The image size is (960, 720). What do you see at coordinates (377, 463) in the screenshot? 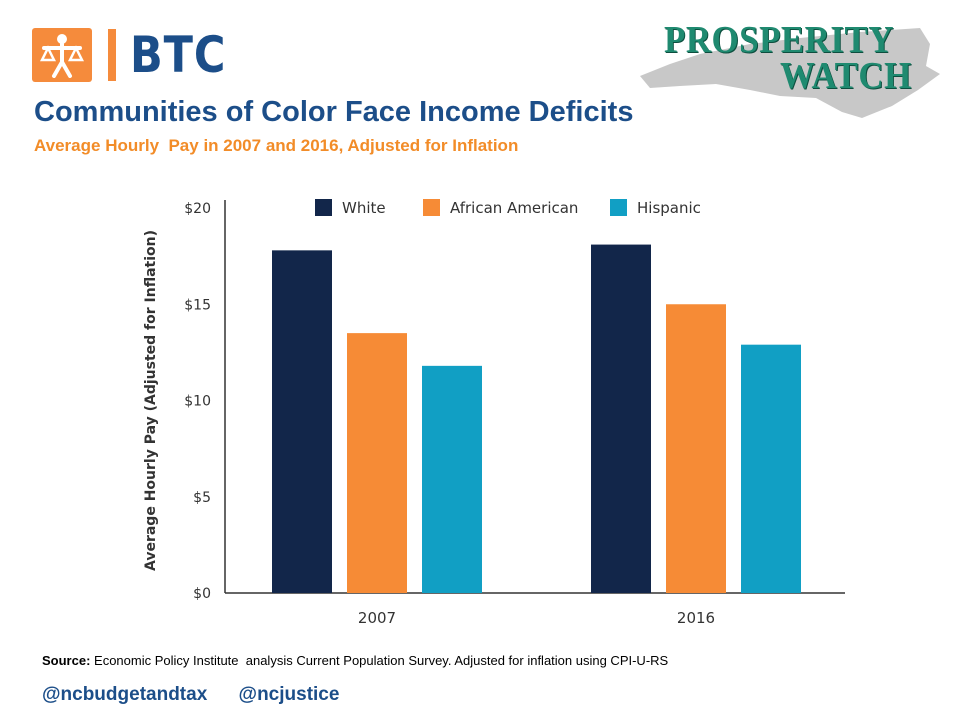
I see `bar-2007-african-american` at bounding box center [377, 463].